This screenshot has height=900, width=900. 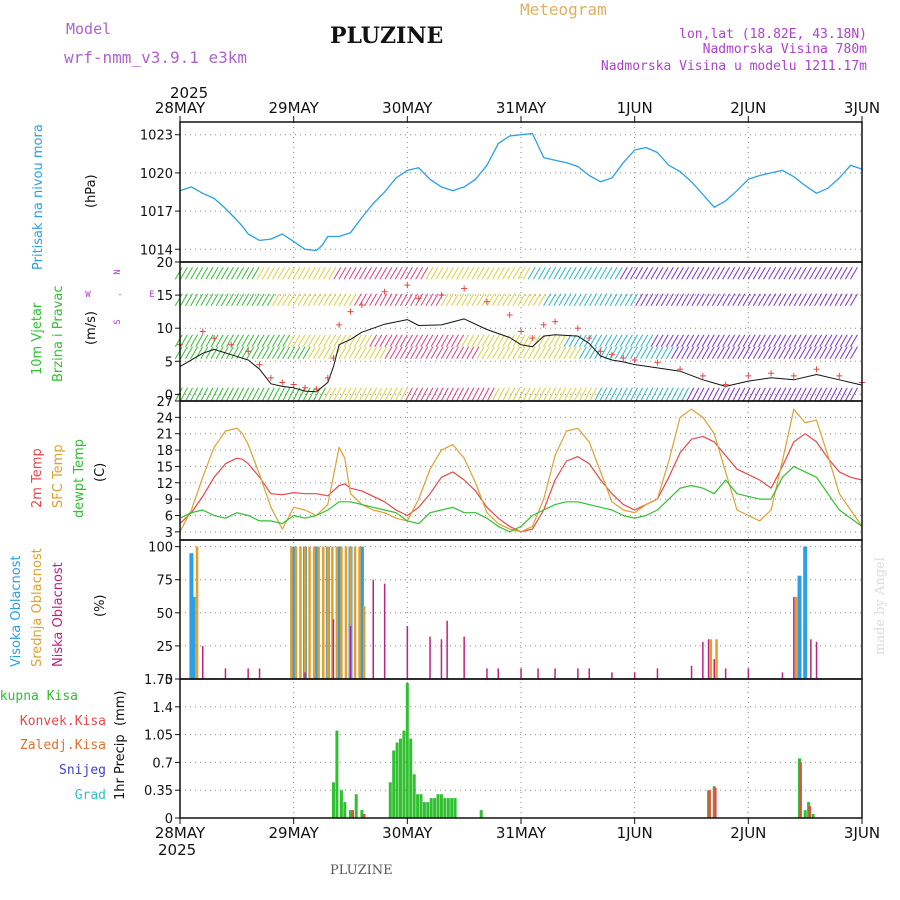 I want to click on ytick-label: 15, so click(x=164, y=296).